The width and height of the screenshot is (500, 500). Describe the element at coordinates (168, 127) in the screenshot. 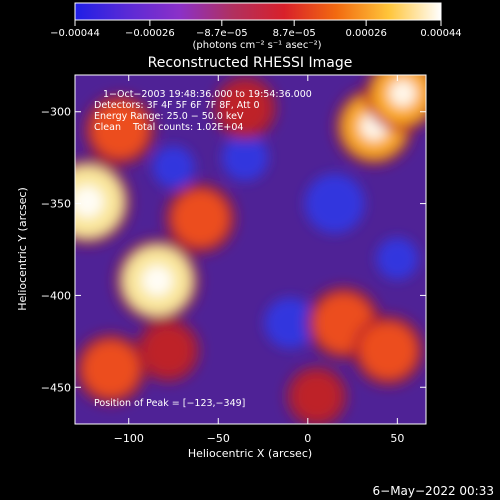

I see `annotation-clean: Clean Total counts: 1.02E+04` at that location.